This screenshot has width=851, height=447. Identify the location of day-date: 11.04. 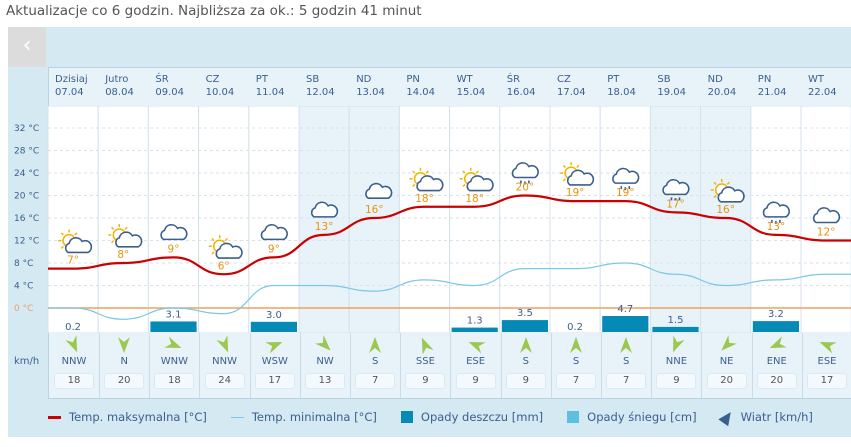
(270, 92).